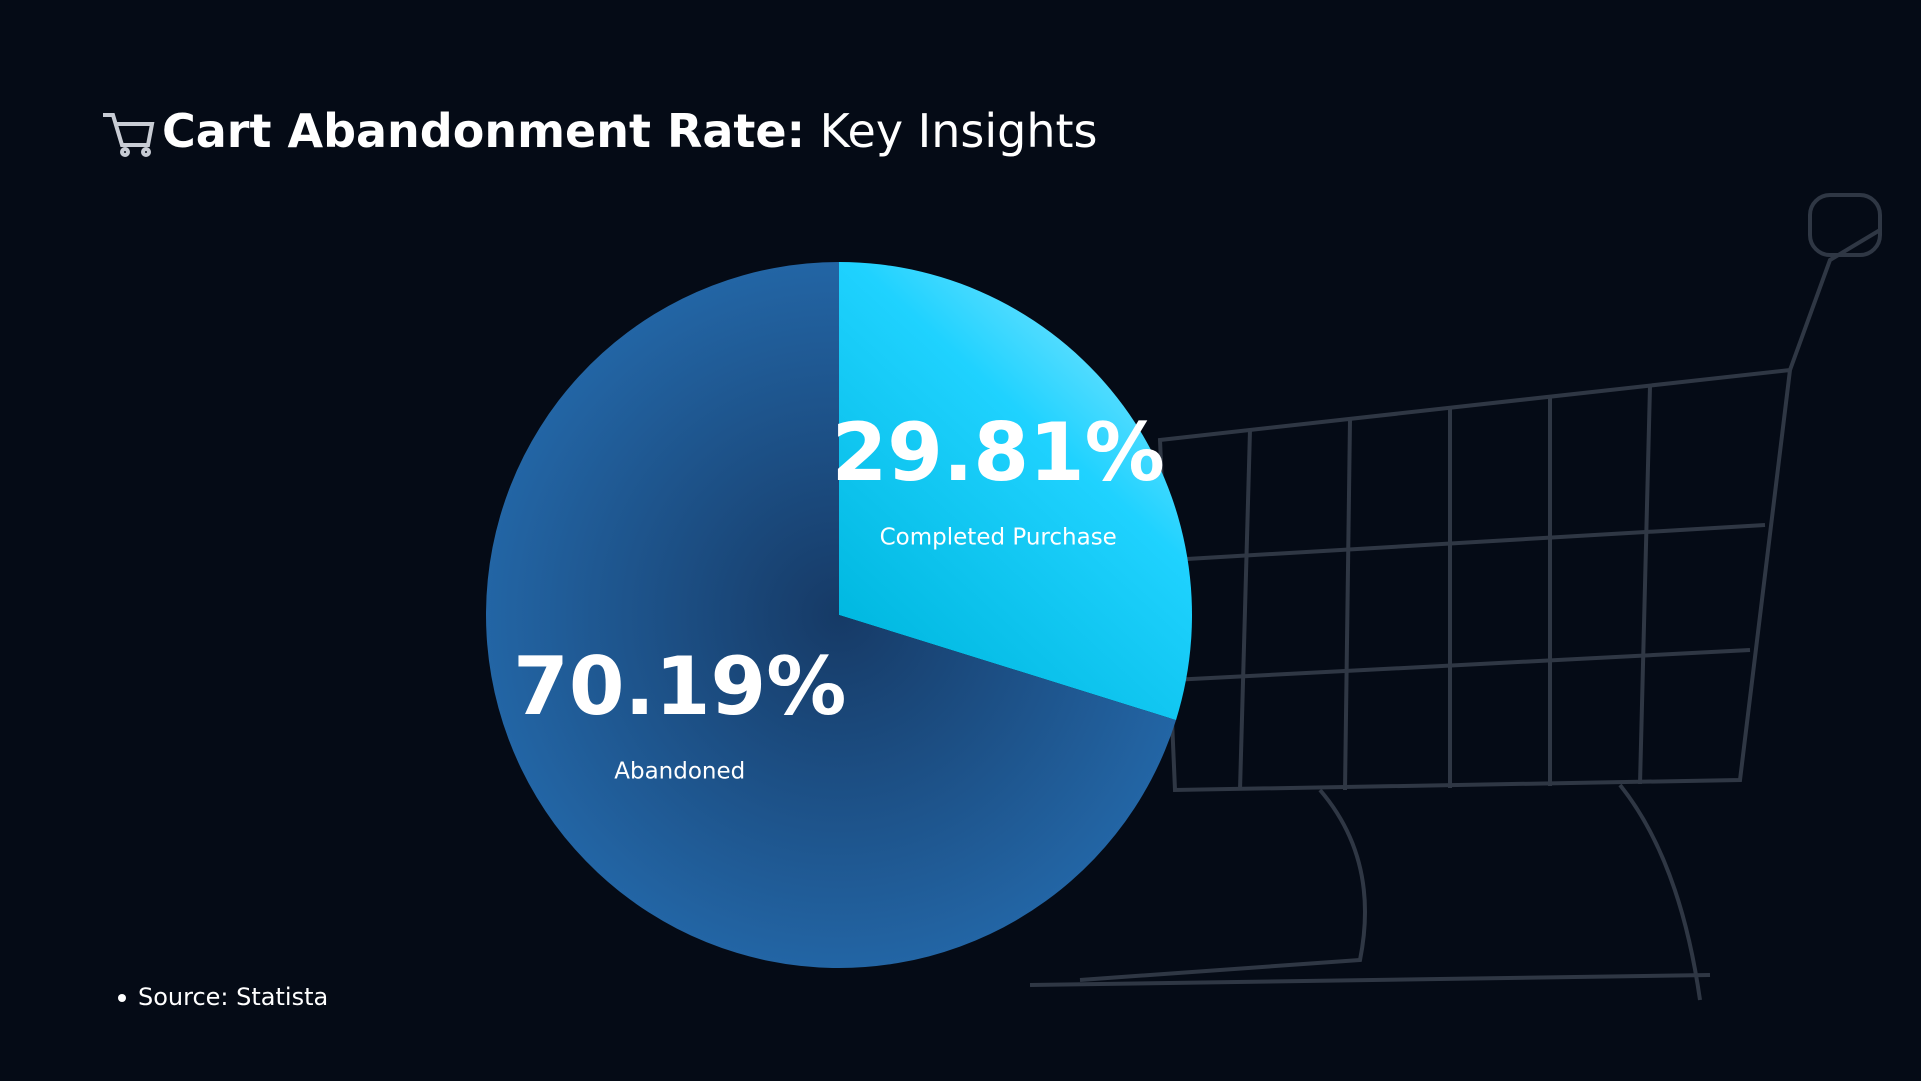  What do you see at coordinates (483, 131) in the screenshot?
I see `title-bold: Cart Abandonment Rate:` at bounding box center [483, 131].